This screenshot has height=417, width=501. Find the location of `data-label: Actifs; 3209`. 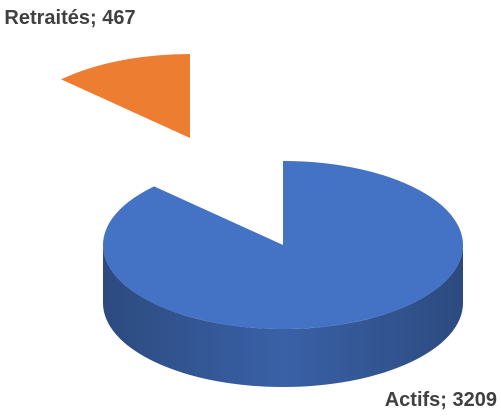

data-label: Actifs; 3209 is located at coordinates (440, 400).